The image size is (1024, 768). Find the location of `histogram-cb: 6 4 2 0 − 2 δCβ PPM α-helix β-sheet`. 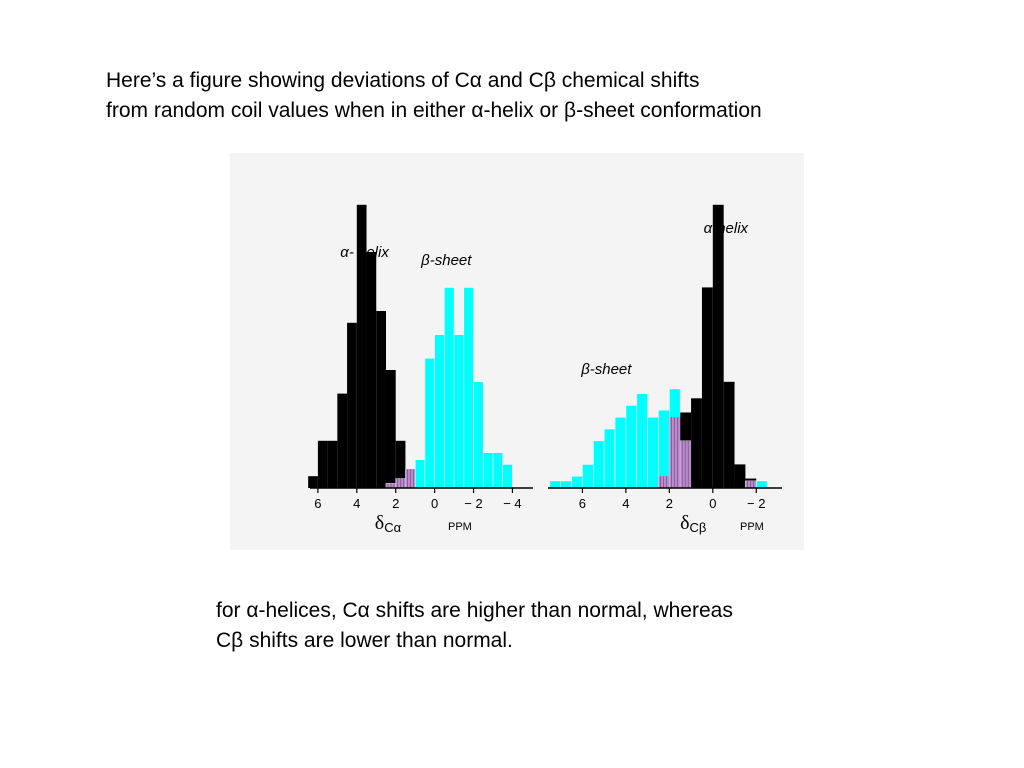

histogram-cb: 6 4 2 0 − 2 δCβ PPM α-helix β-sheet is located at coordinates (665, 369).